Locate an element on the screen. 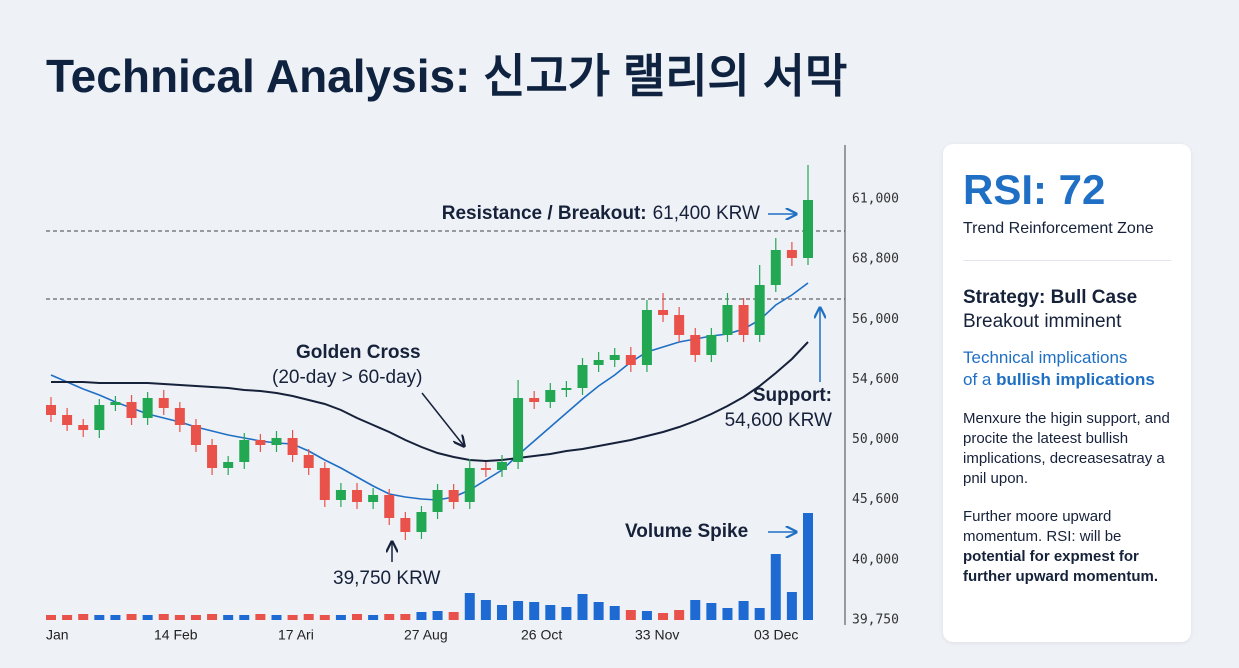  x-tick-label: 26 Oct is located at coordinates (541, 635).